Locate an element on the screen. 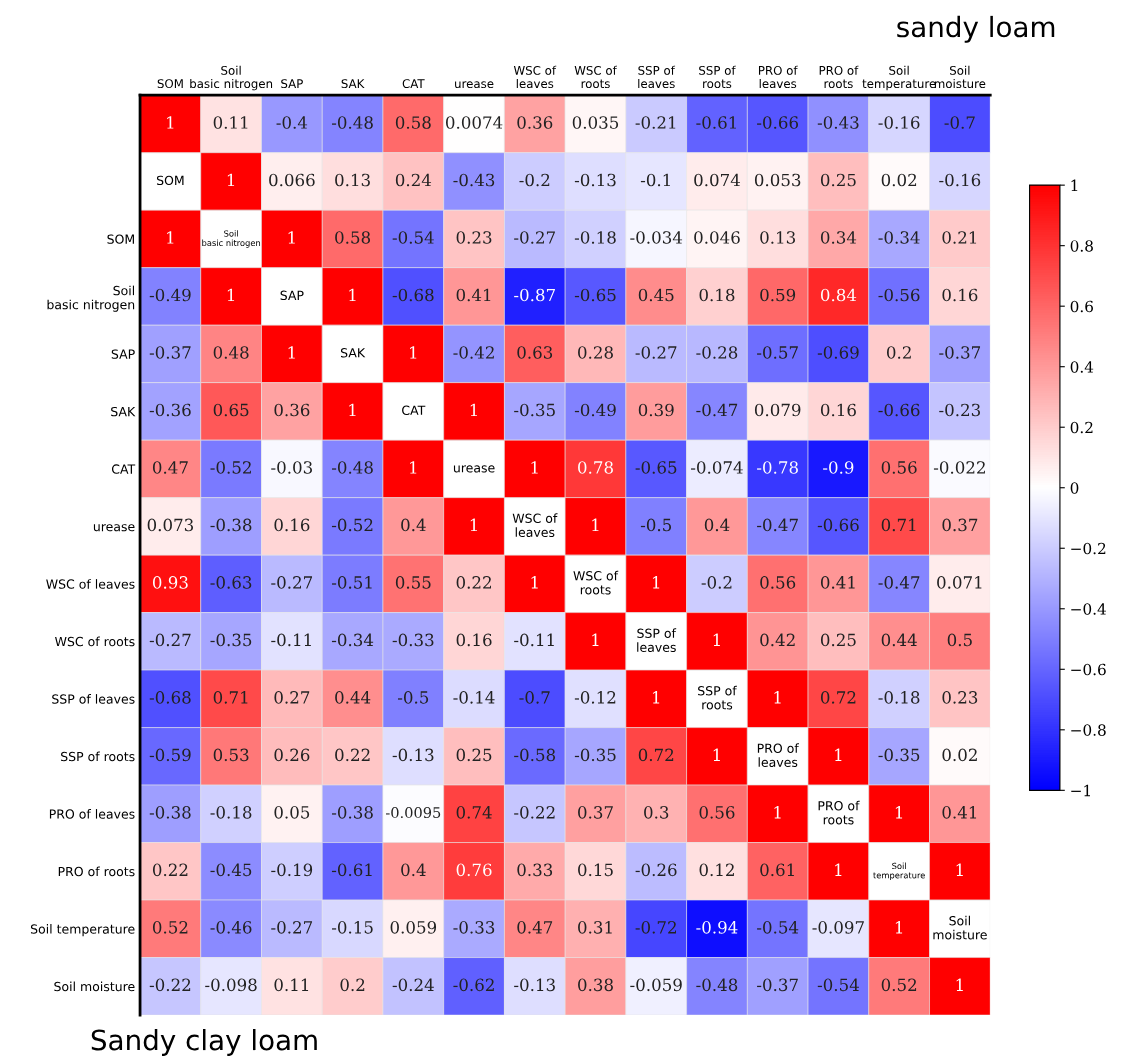 The height and width of the screenshot is (1058, 1124). data-label: 0.27 is located at coordinates (292, 697).